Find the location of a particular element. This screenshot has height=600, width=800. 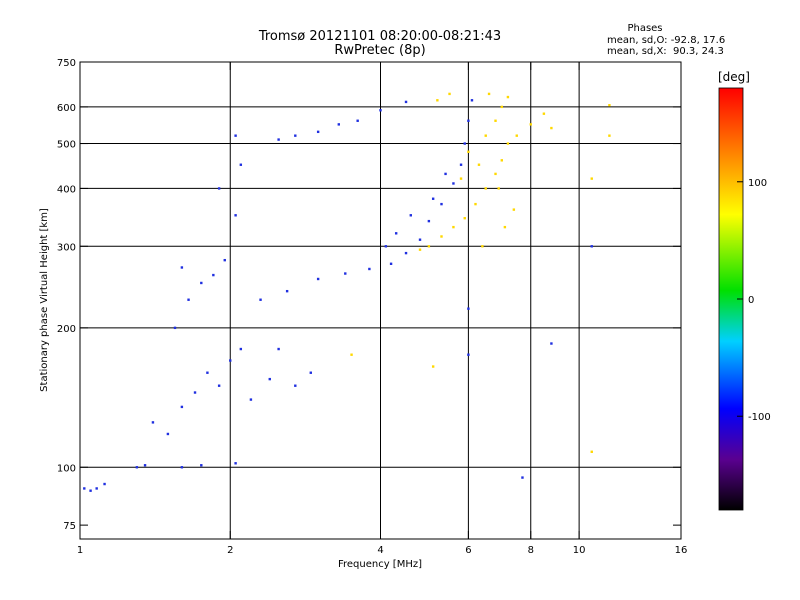

x-tick-label: 10 is located at coordinates (579, 550).